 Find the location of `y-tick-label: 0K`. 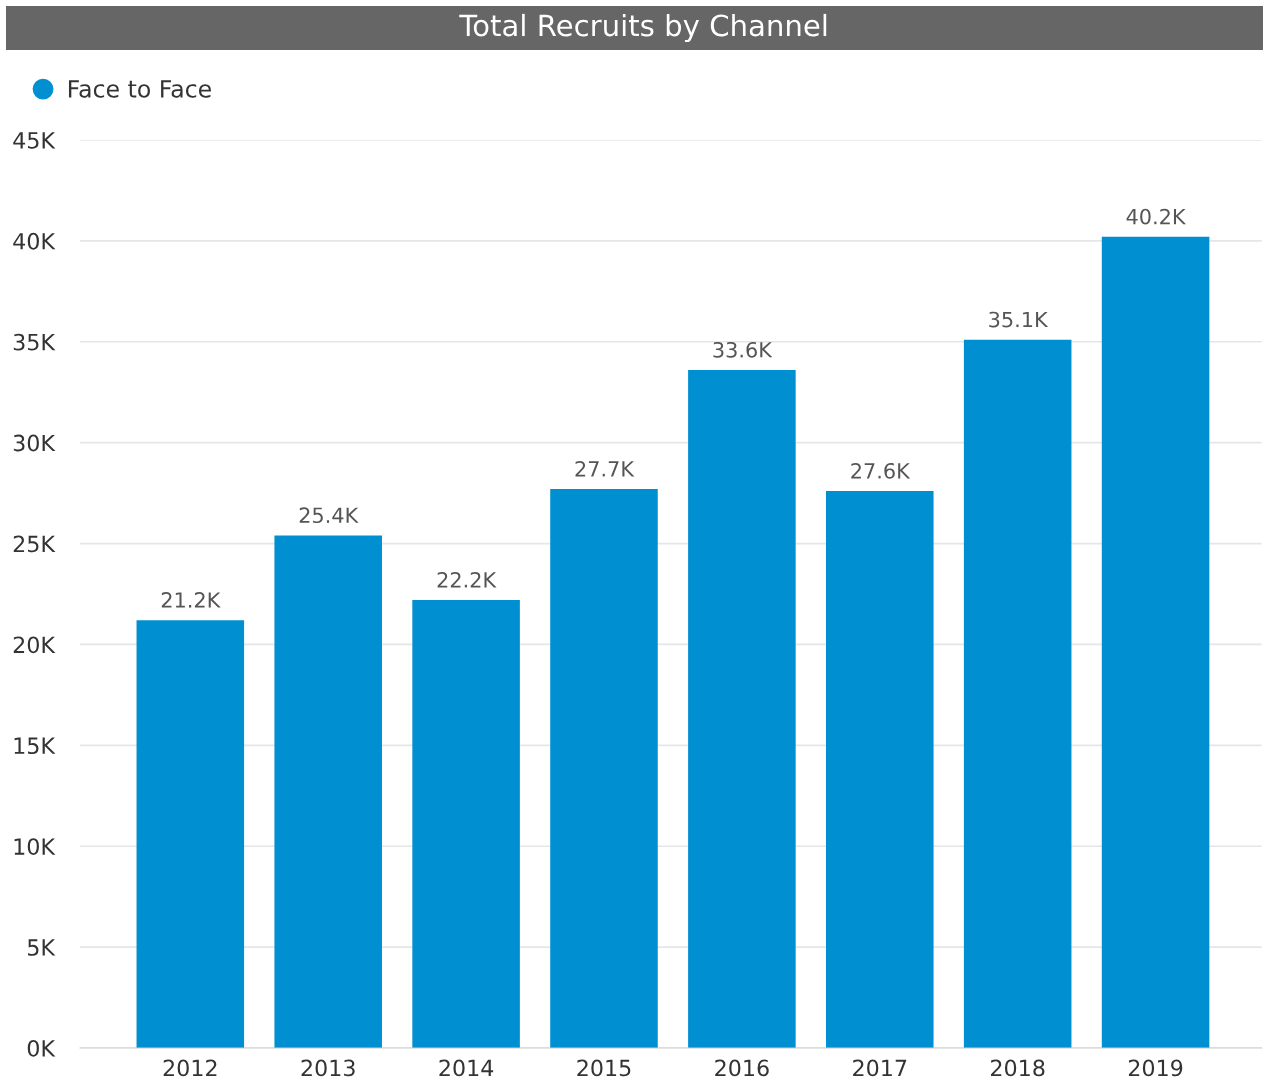

y-tick-label: 0K is located at coordinates (41, 1048).